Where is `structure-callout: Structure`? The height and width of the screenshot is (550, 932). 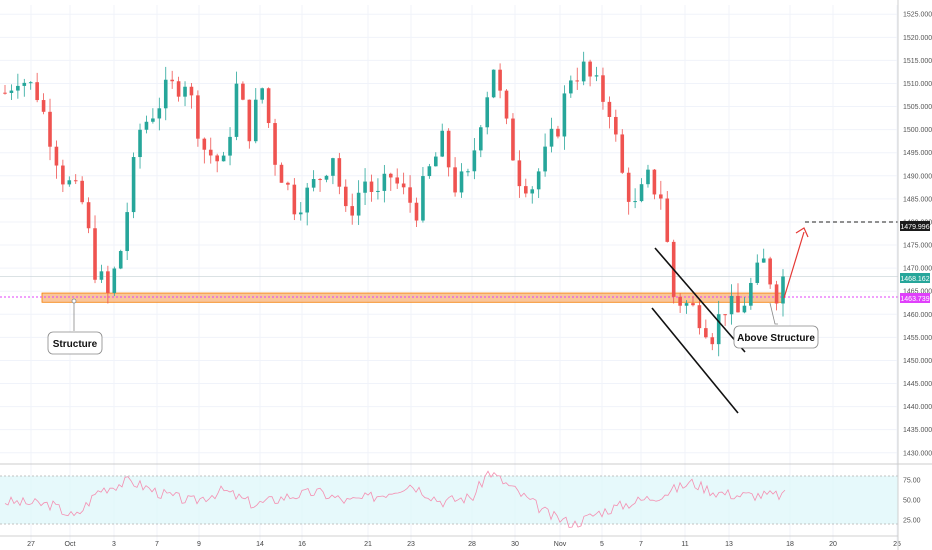 structure-callout: Structure is located at coordinates (75, 329).